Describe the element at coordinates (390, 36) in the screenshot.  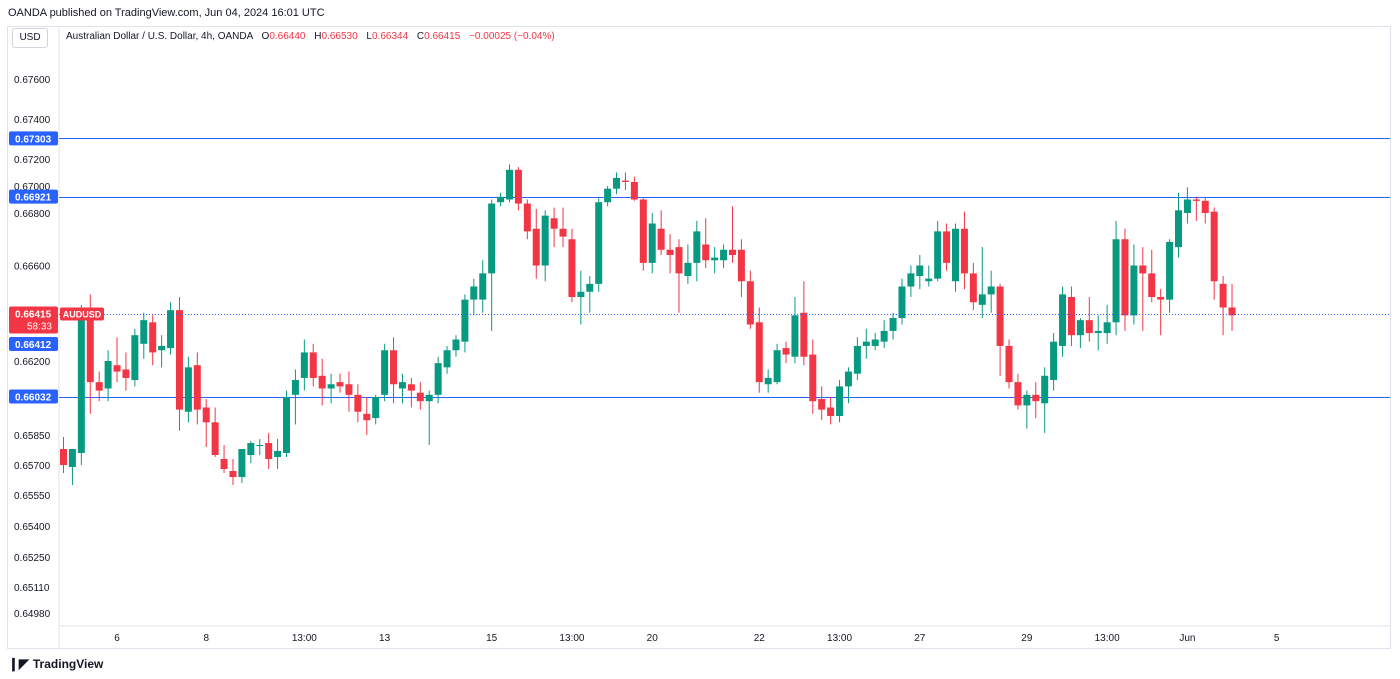
I see `legend-l-value: 0.66344` at that location.